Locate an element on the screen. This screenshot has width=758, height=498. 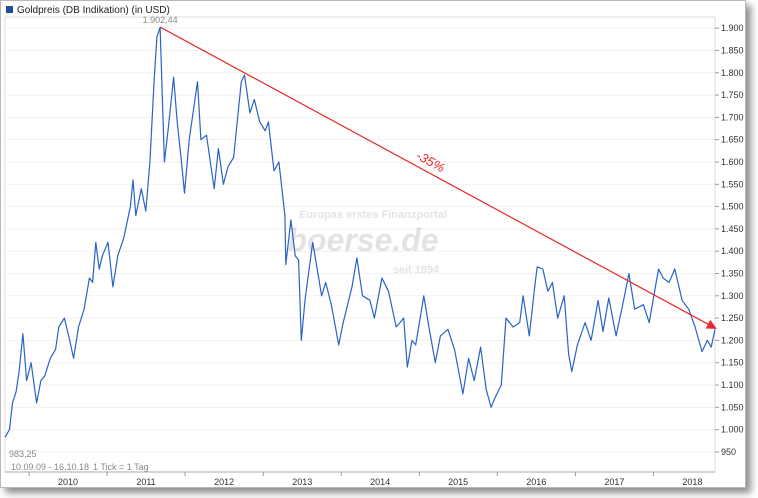
y-tick-label: 1.350 is located at coordinates (732, 273).